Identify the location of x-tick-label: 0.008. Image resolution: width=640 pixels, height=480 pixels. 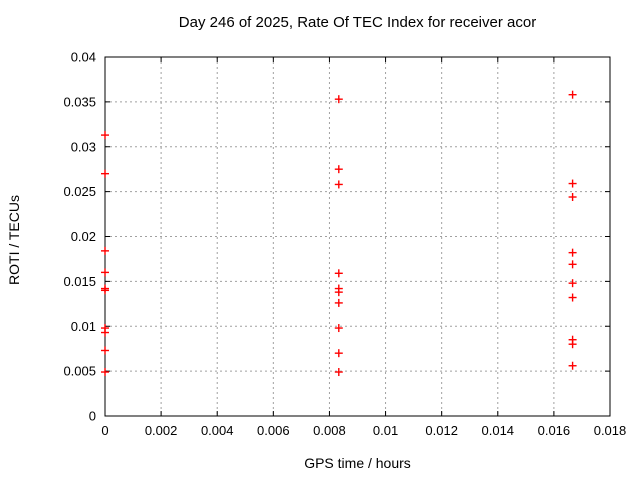
(329, 430).